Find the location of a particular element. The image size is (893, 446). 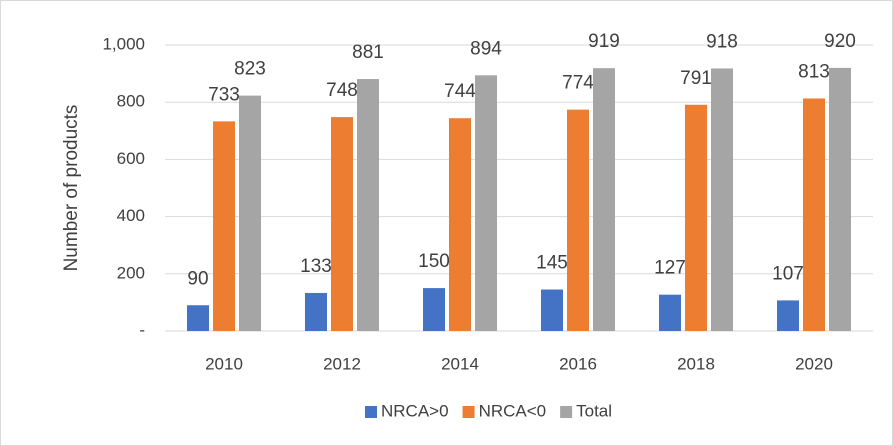

data-label: 894 is located at coordinates (486, 48).